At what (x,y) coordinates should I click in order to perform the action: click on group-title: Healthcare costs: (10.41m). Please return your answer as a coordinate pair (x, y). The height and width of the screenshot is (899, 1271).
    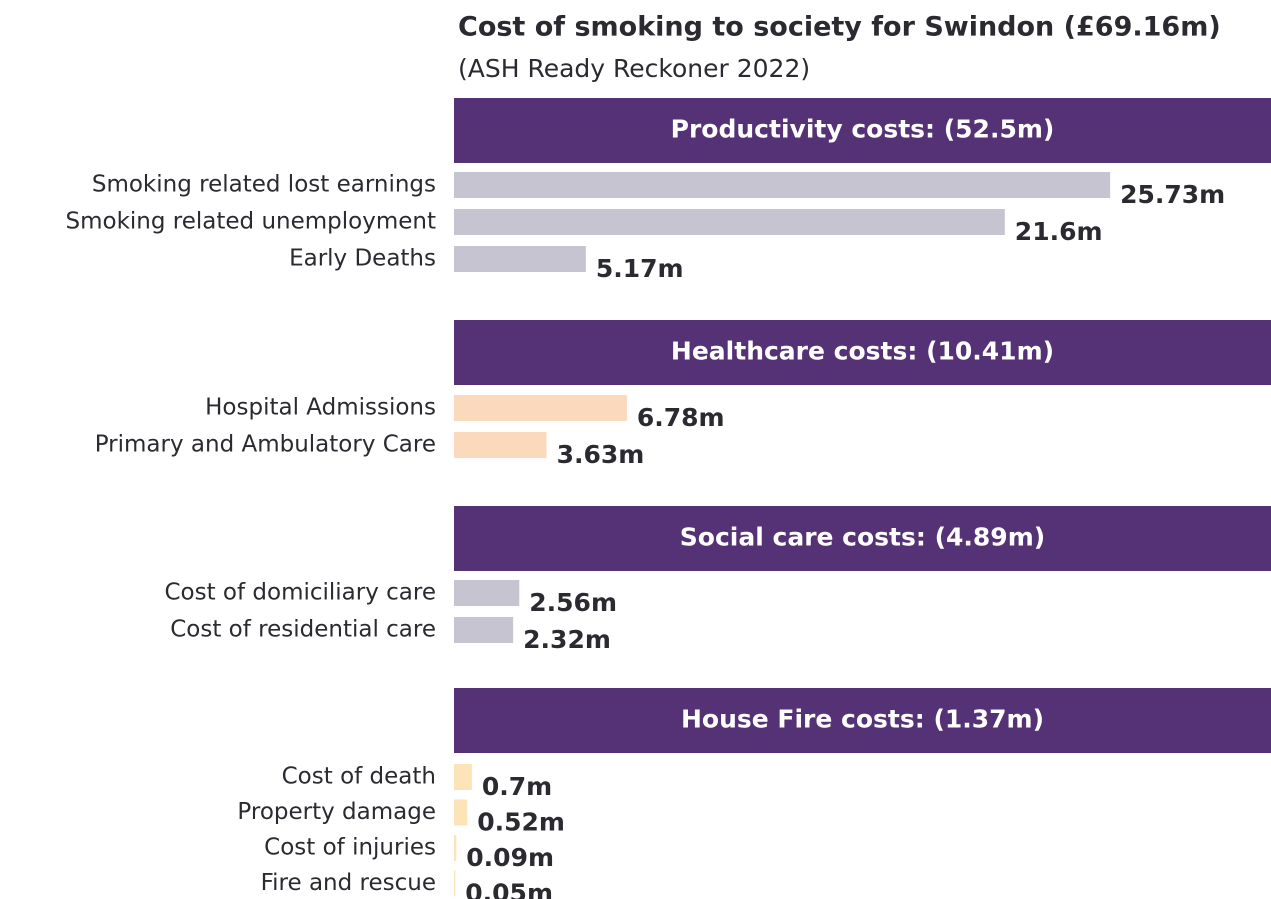
    Looking at the image, I should click on (862, 351).